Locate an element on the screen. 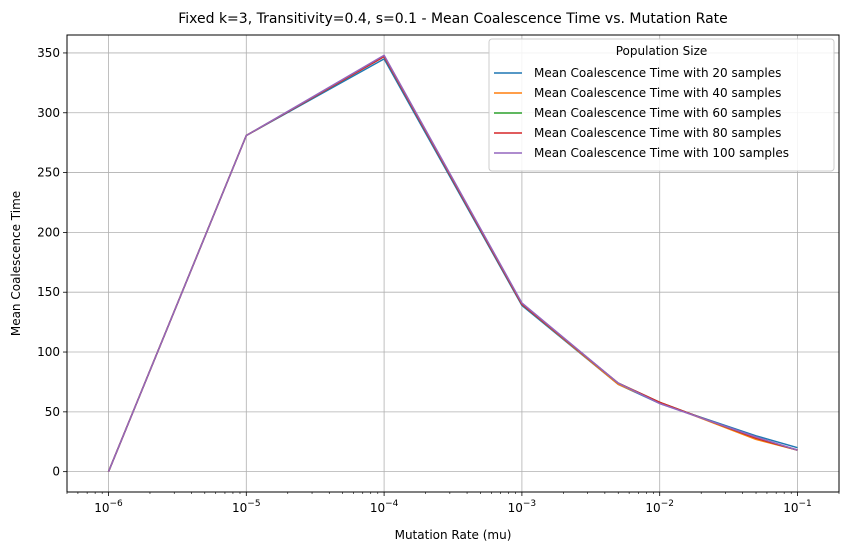 This screenshot has width=850, height=552. legend-entry: Mean Coalescence Time with 40 samples is located at coordinates (657, 93).